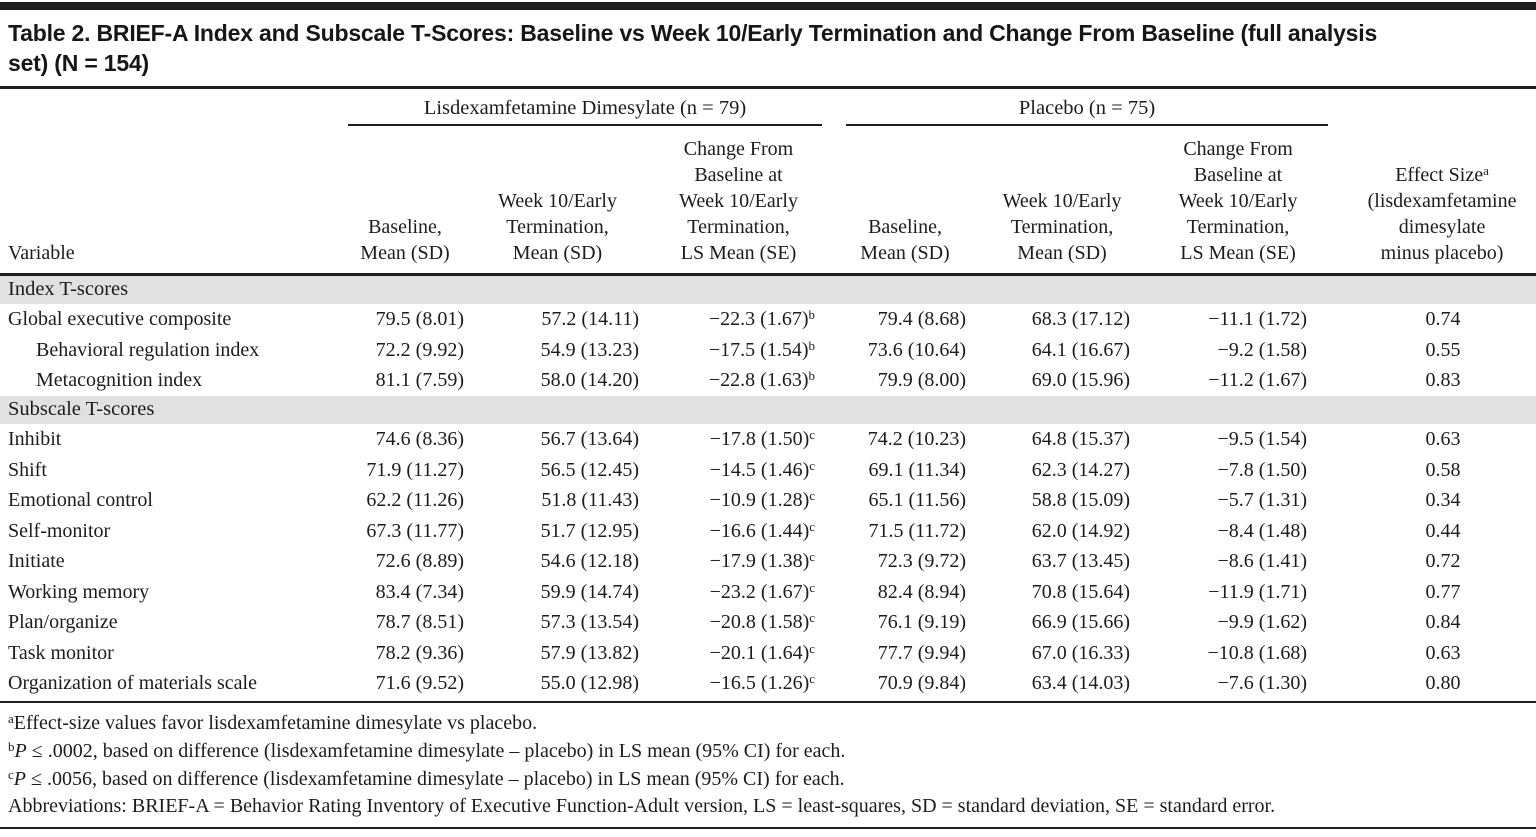 The width and height of the screenshot is (1536, 837). What do you see at coordinates (27, 469) in the screenshot?
I see `cell-variable: Shift` at bounding box center [27, 469].